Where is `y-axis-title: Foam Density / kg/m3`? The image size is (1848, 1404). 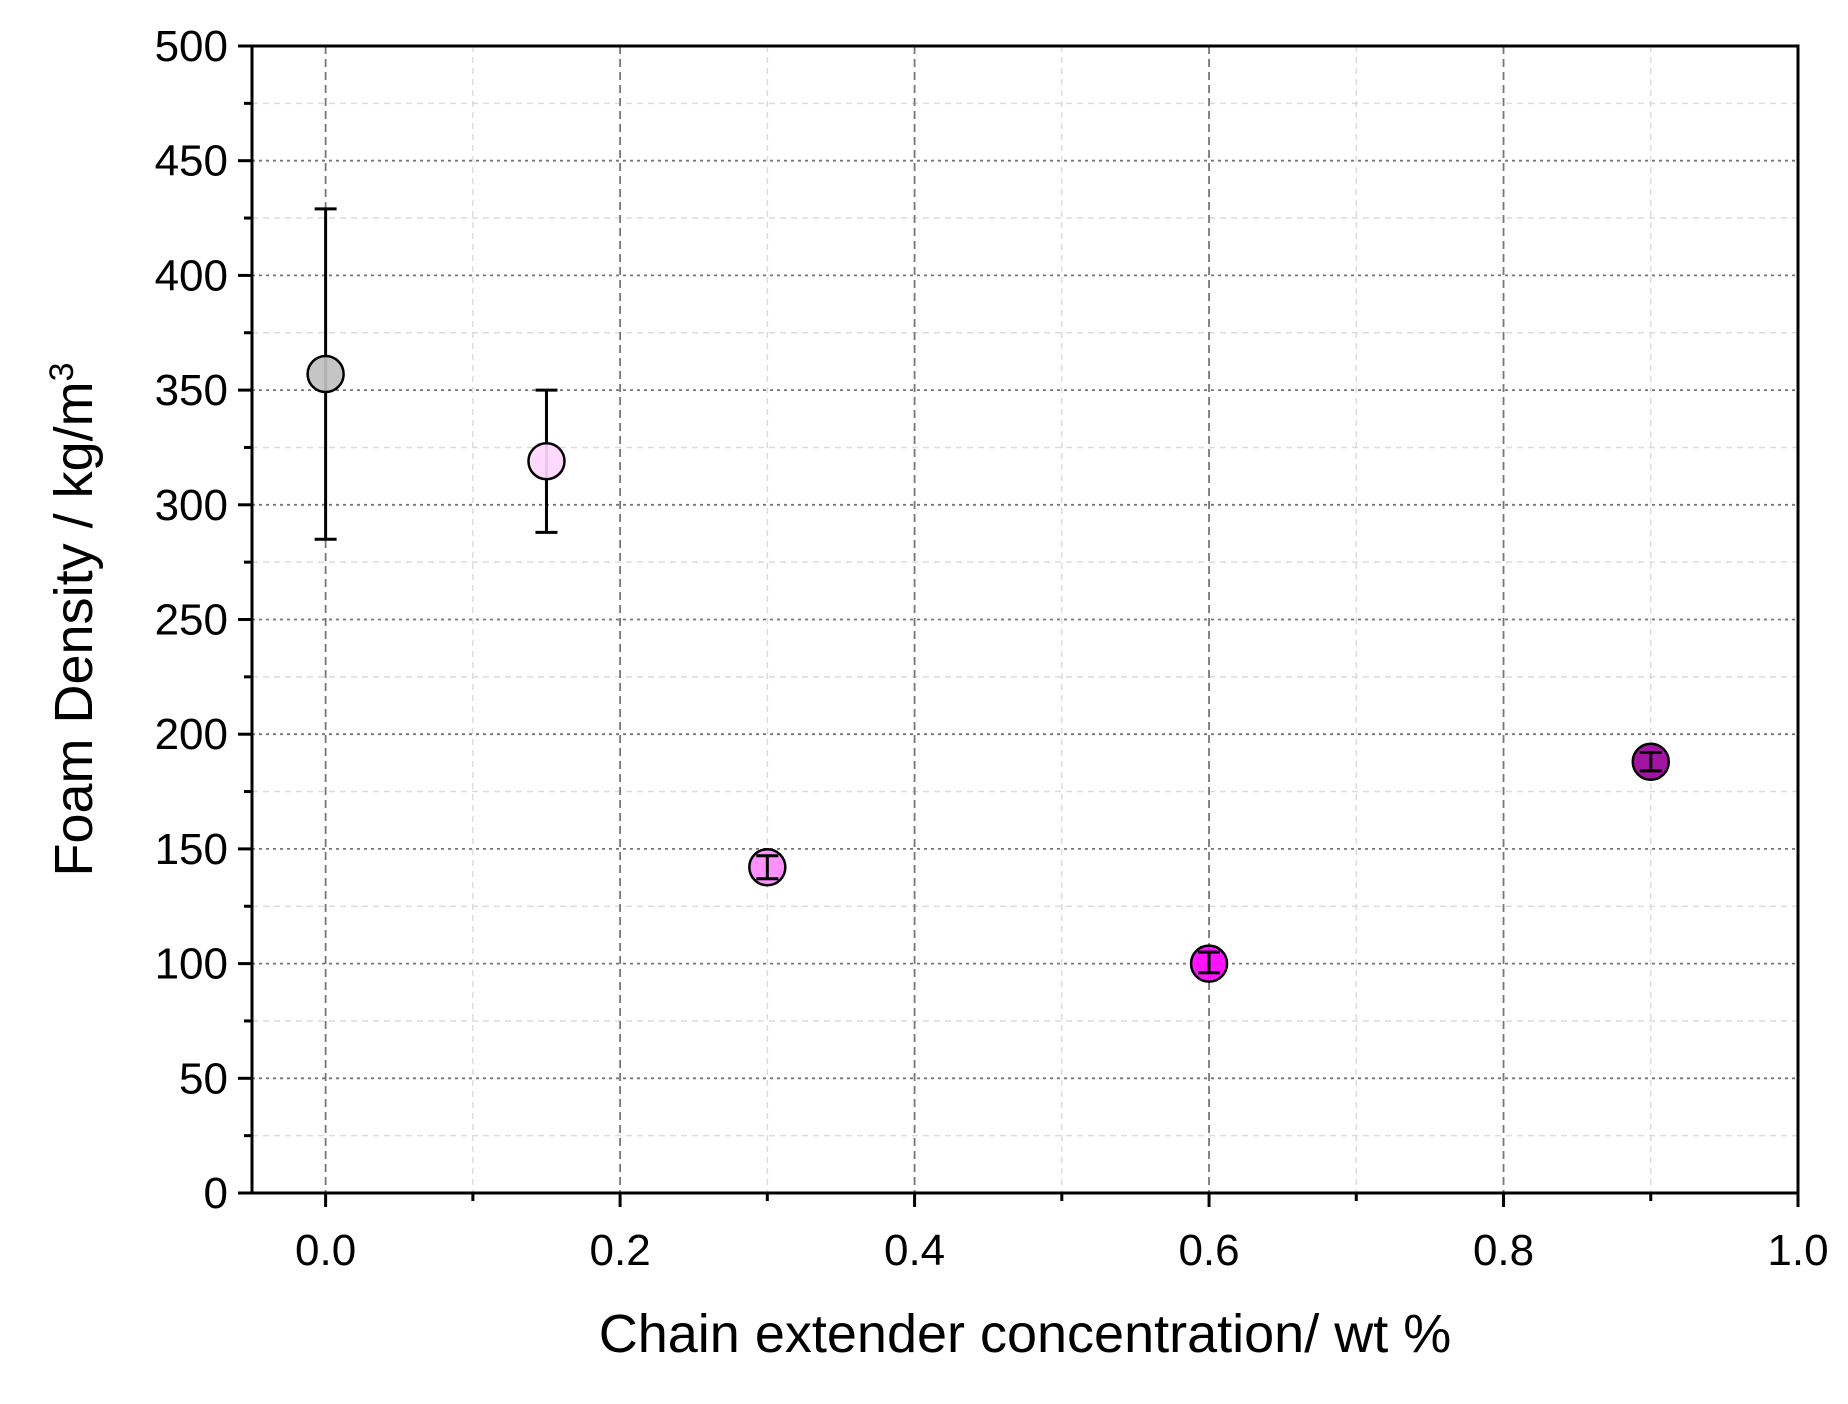 y-axis-title: Foam Density / kg/m3 is located at coordinates (73, 619).